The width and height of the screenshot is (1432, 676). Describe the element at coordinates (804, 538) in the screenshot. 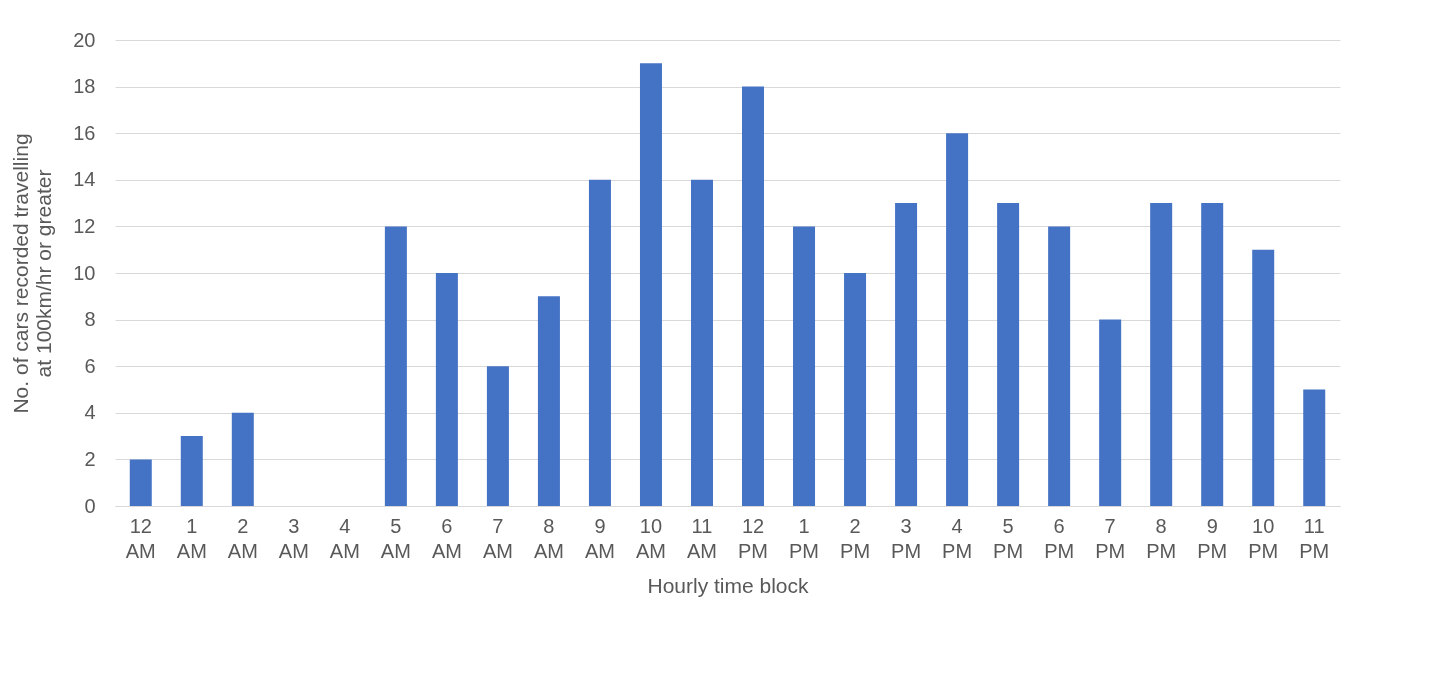

I see `x-tick-label: 1 PM` at that location.